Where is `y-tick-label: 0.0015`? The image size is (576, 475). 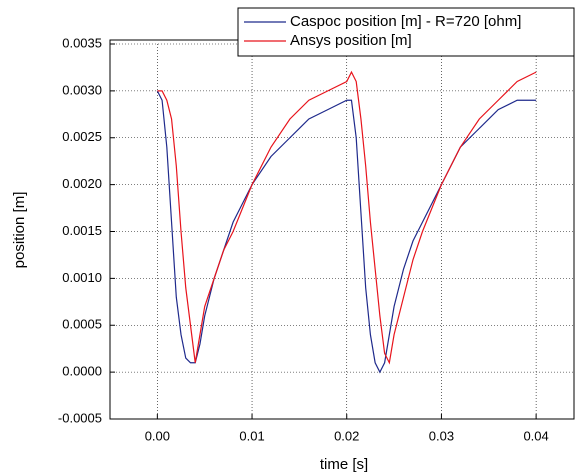
y-tick-label: 0.0015 is located at coordinates (82, 230).